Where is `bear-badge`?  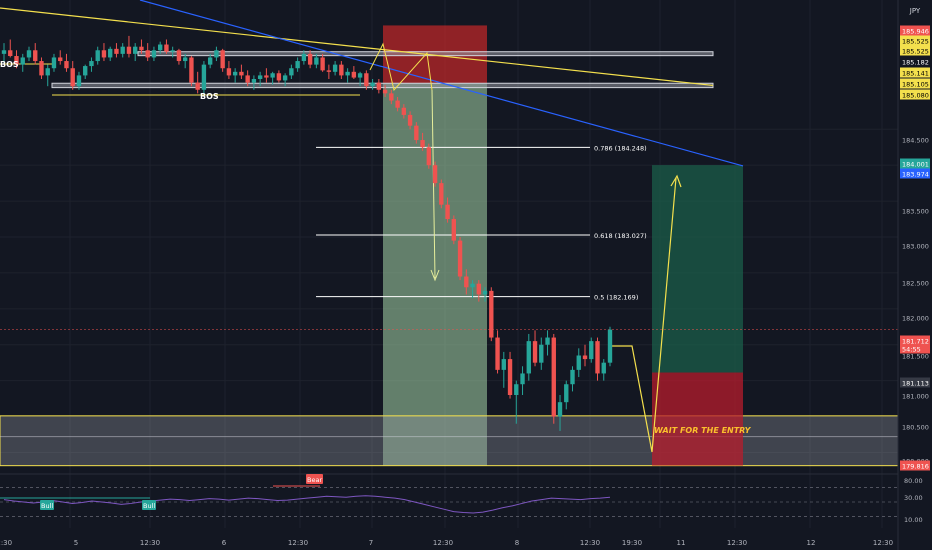 bear-badge is located at coordinates (314, 479).